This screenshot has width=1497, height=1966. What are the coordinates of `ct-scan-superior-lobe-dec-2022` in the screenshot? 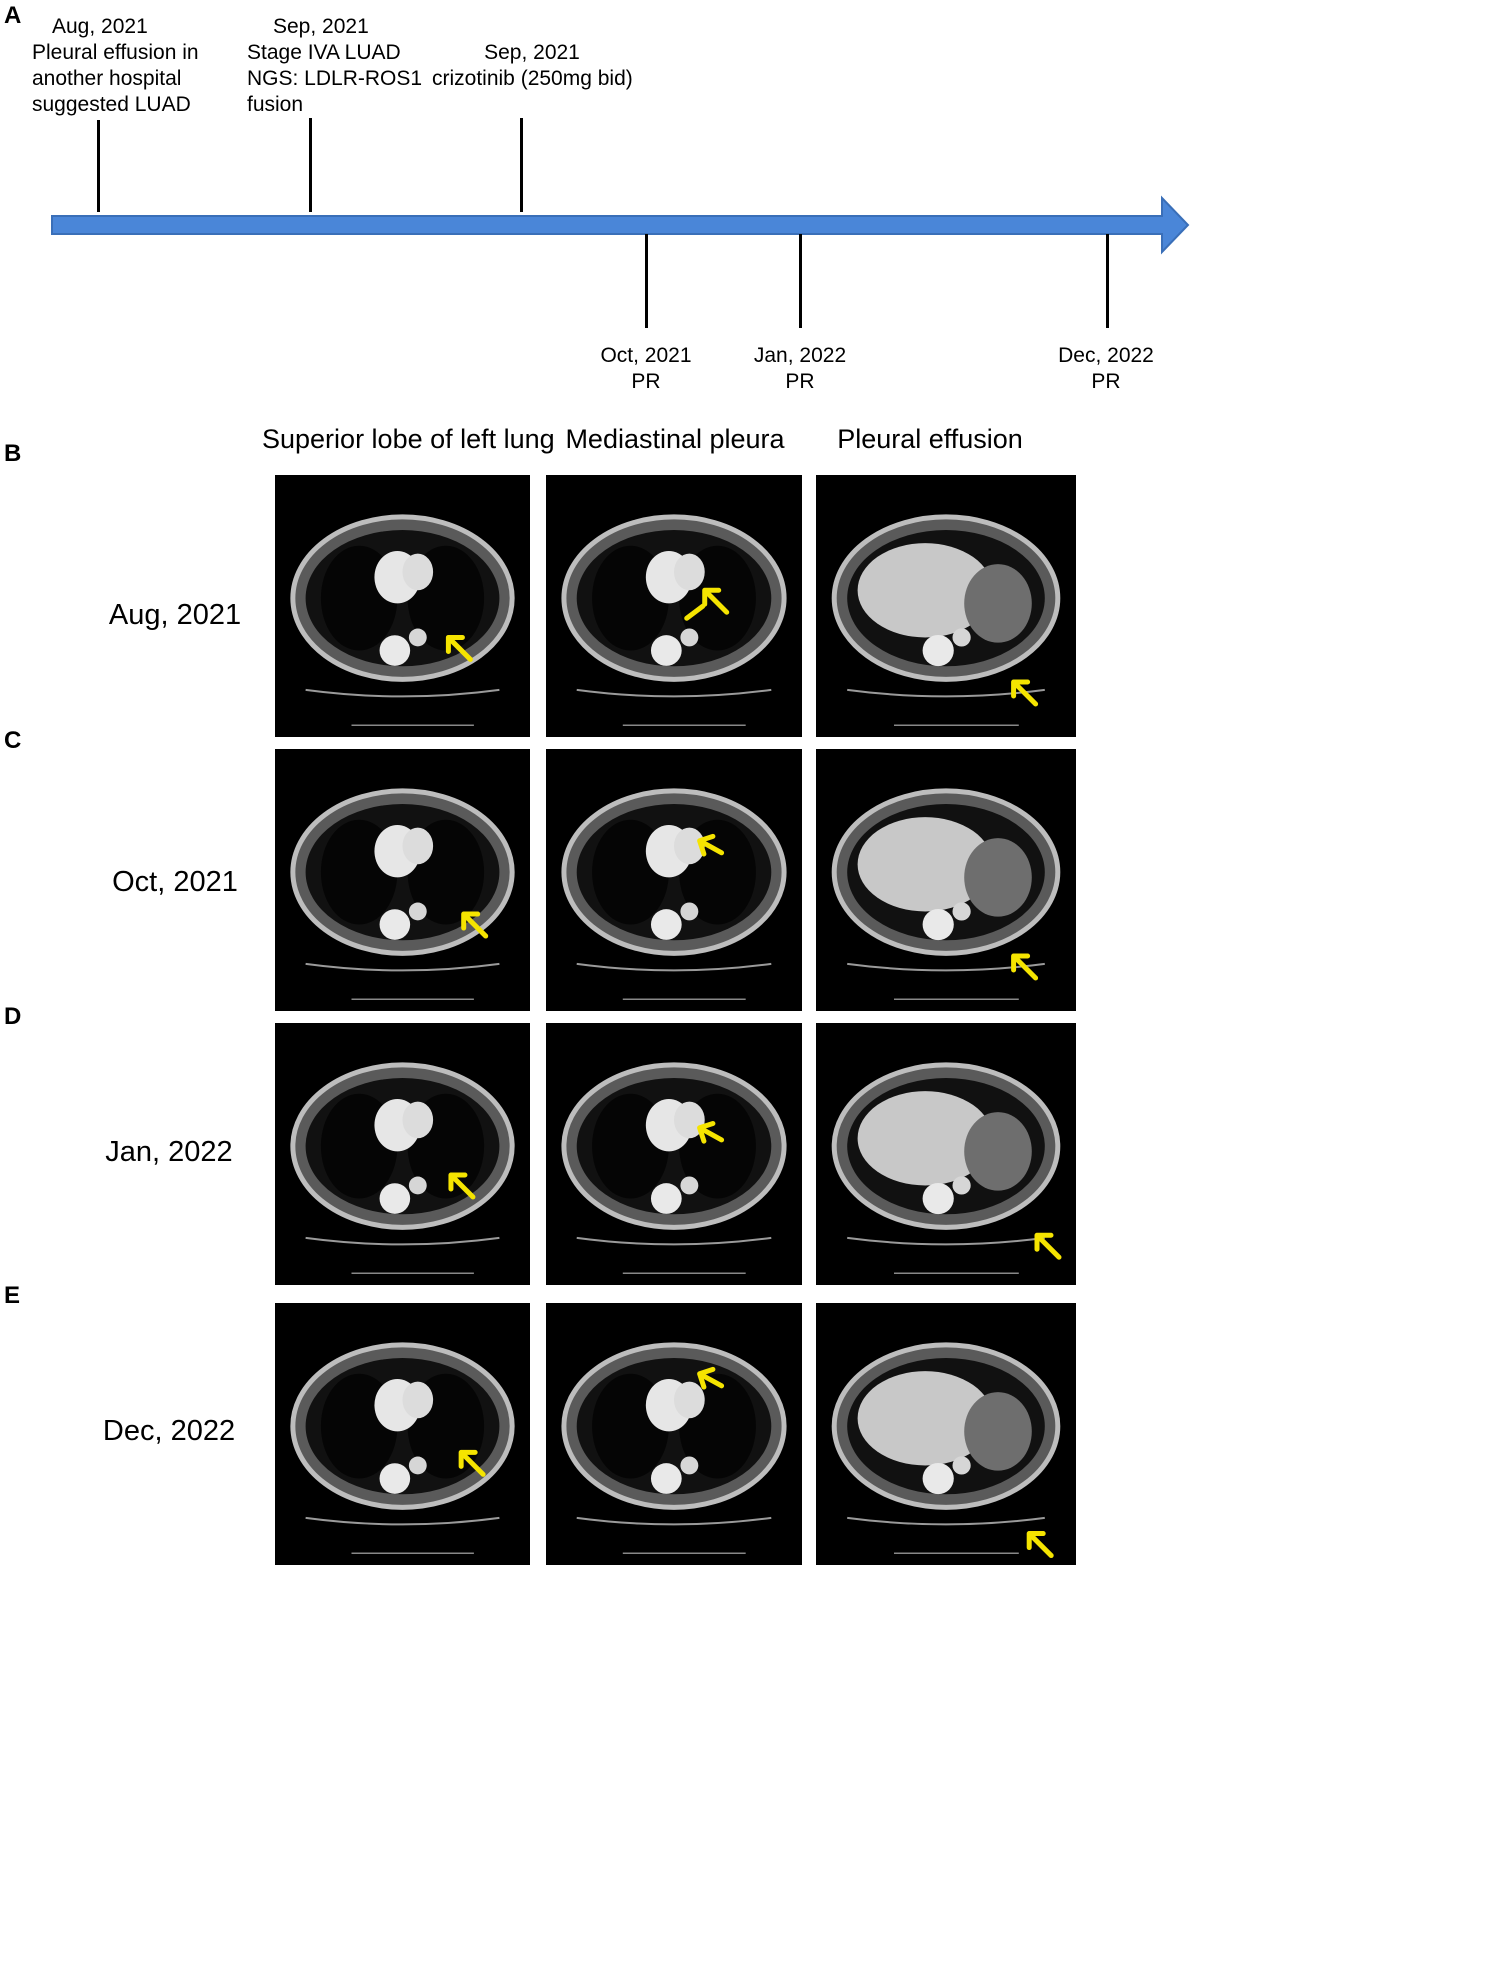 It's located at (402, 1434).